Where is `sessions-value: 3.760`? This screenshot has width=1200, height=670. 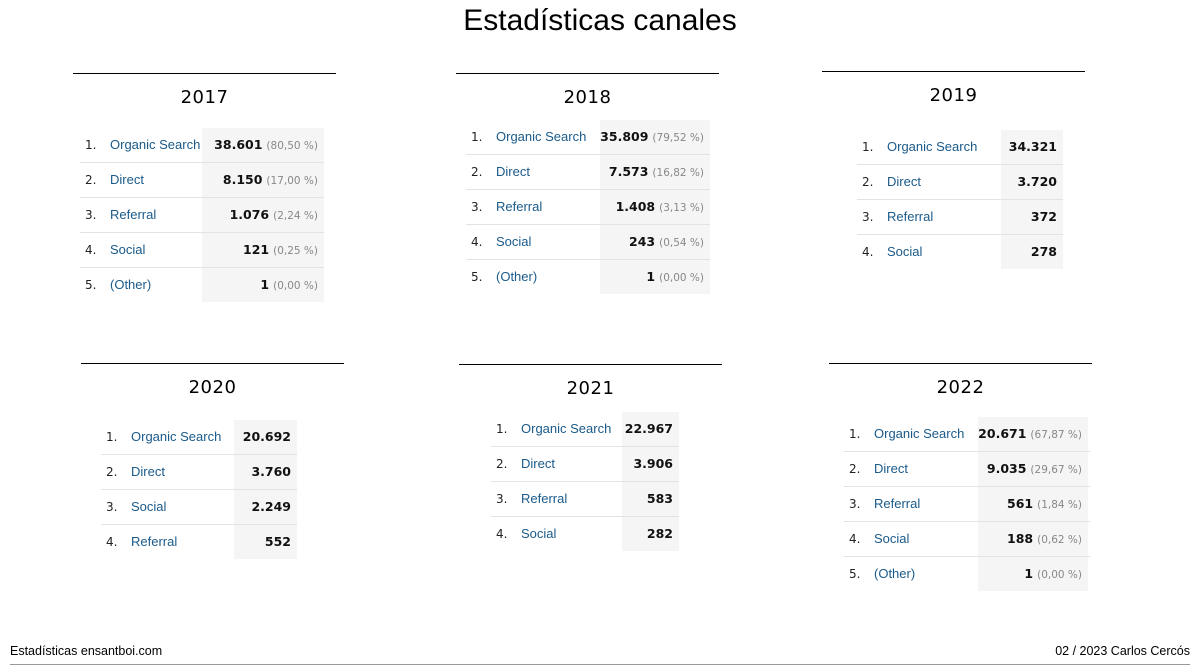 sessions-value: 3.760 is located at coordinates (271, 471).